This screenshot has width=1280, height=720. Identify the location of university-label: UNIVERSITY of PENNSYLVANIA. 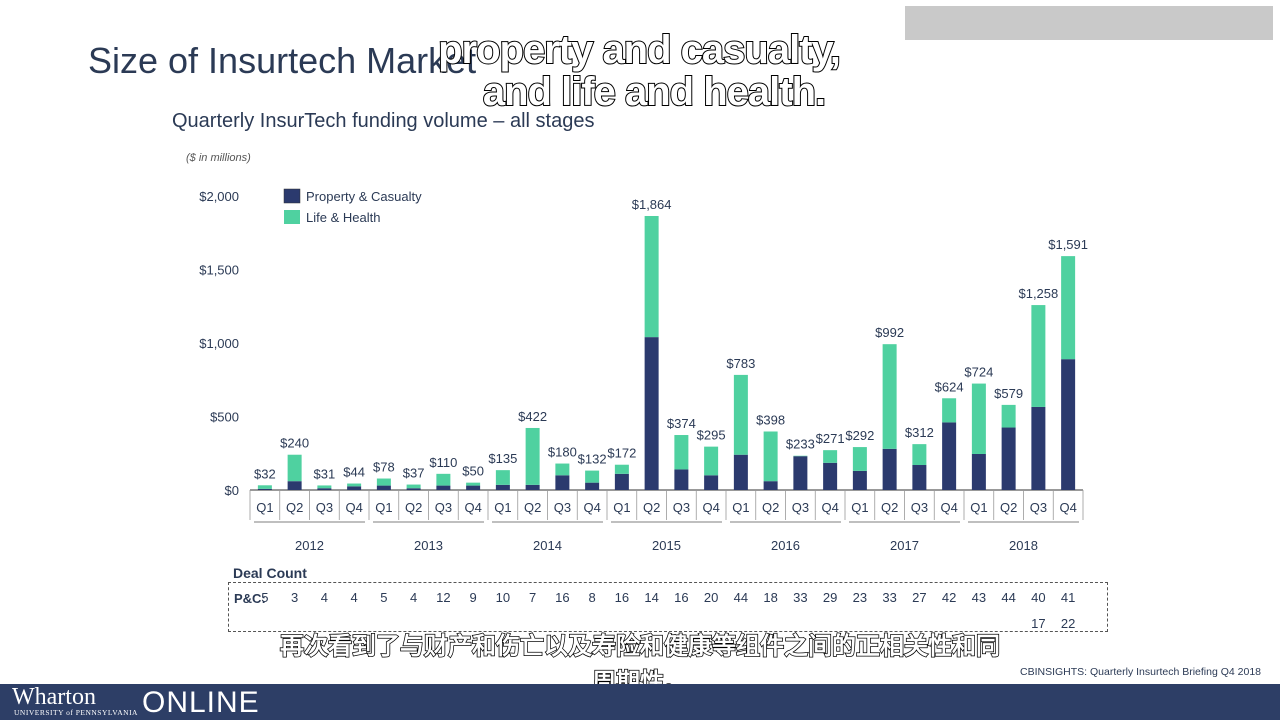
(76, 712).